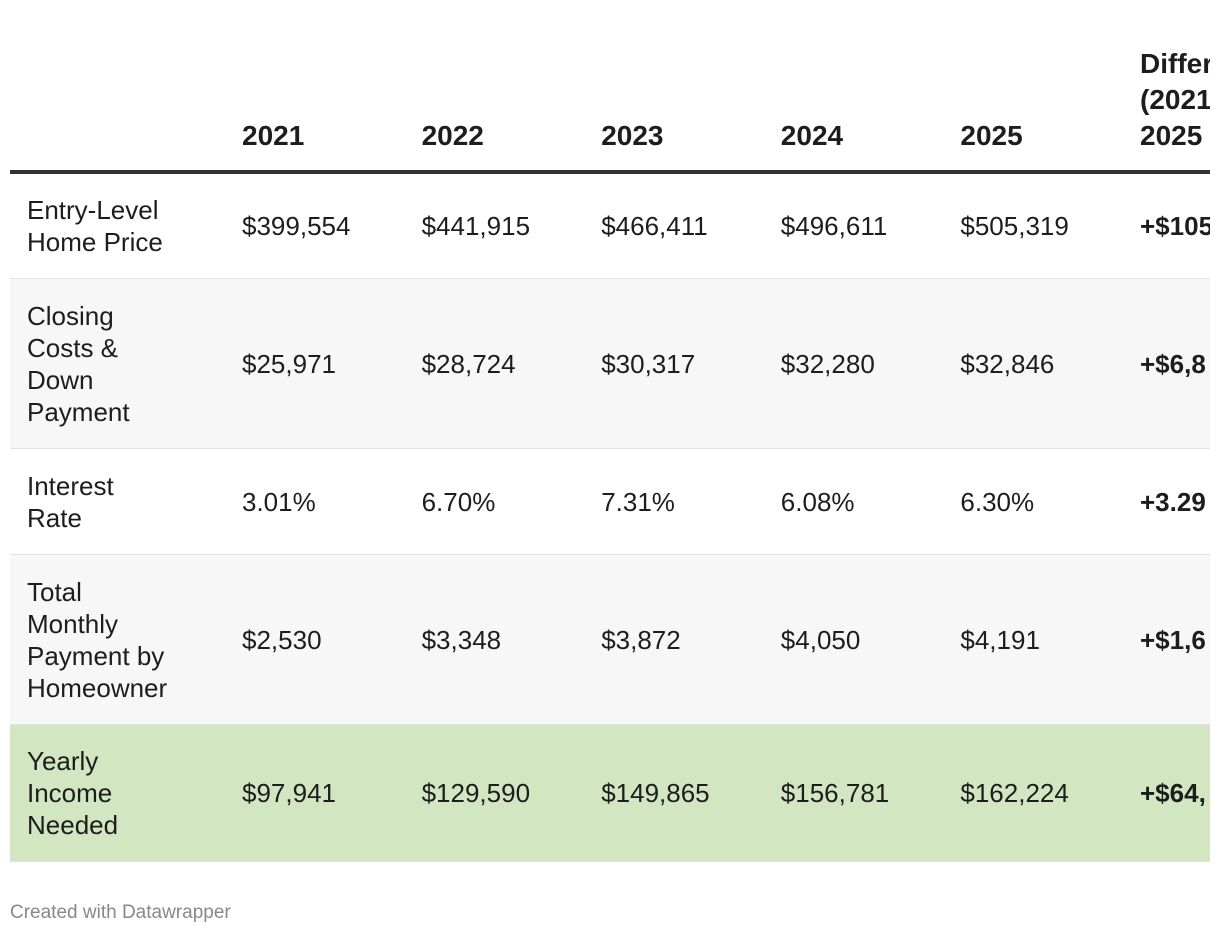  I want to click on row-label-text: Yearly Income Needed, so click(72, 793).